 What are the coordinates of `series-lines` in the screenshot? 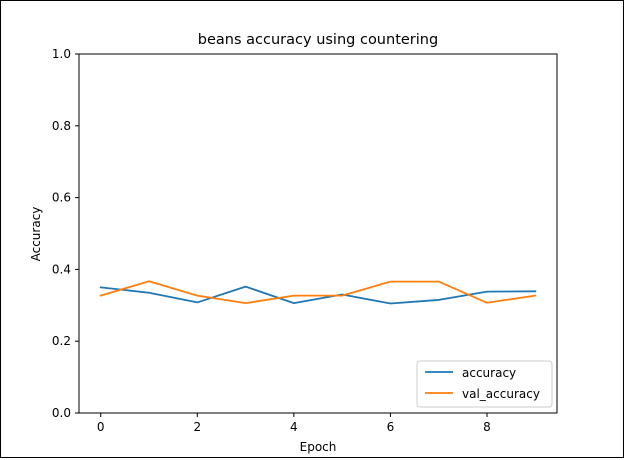 It's located at (318, 292).